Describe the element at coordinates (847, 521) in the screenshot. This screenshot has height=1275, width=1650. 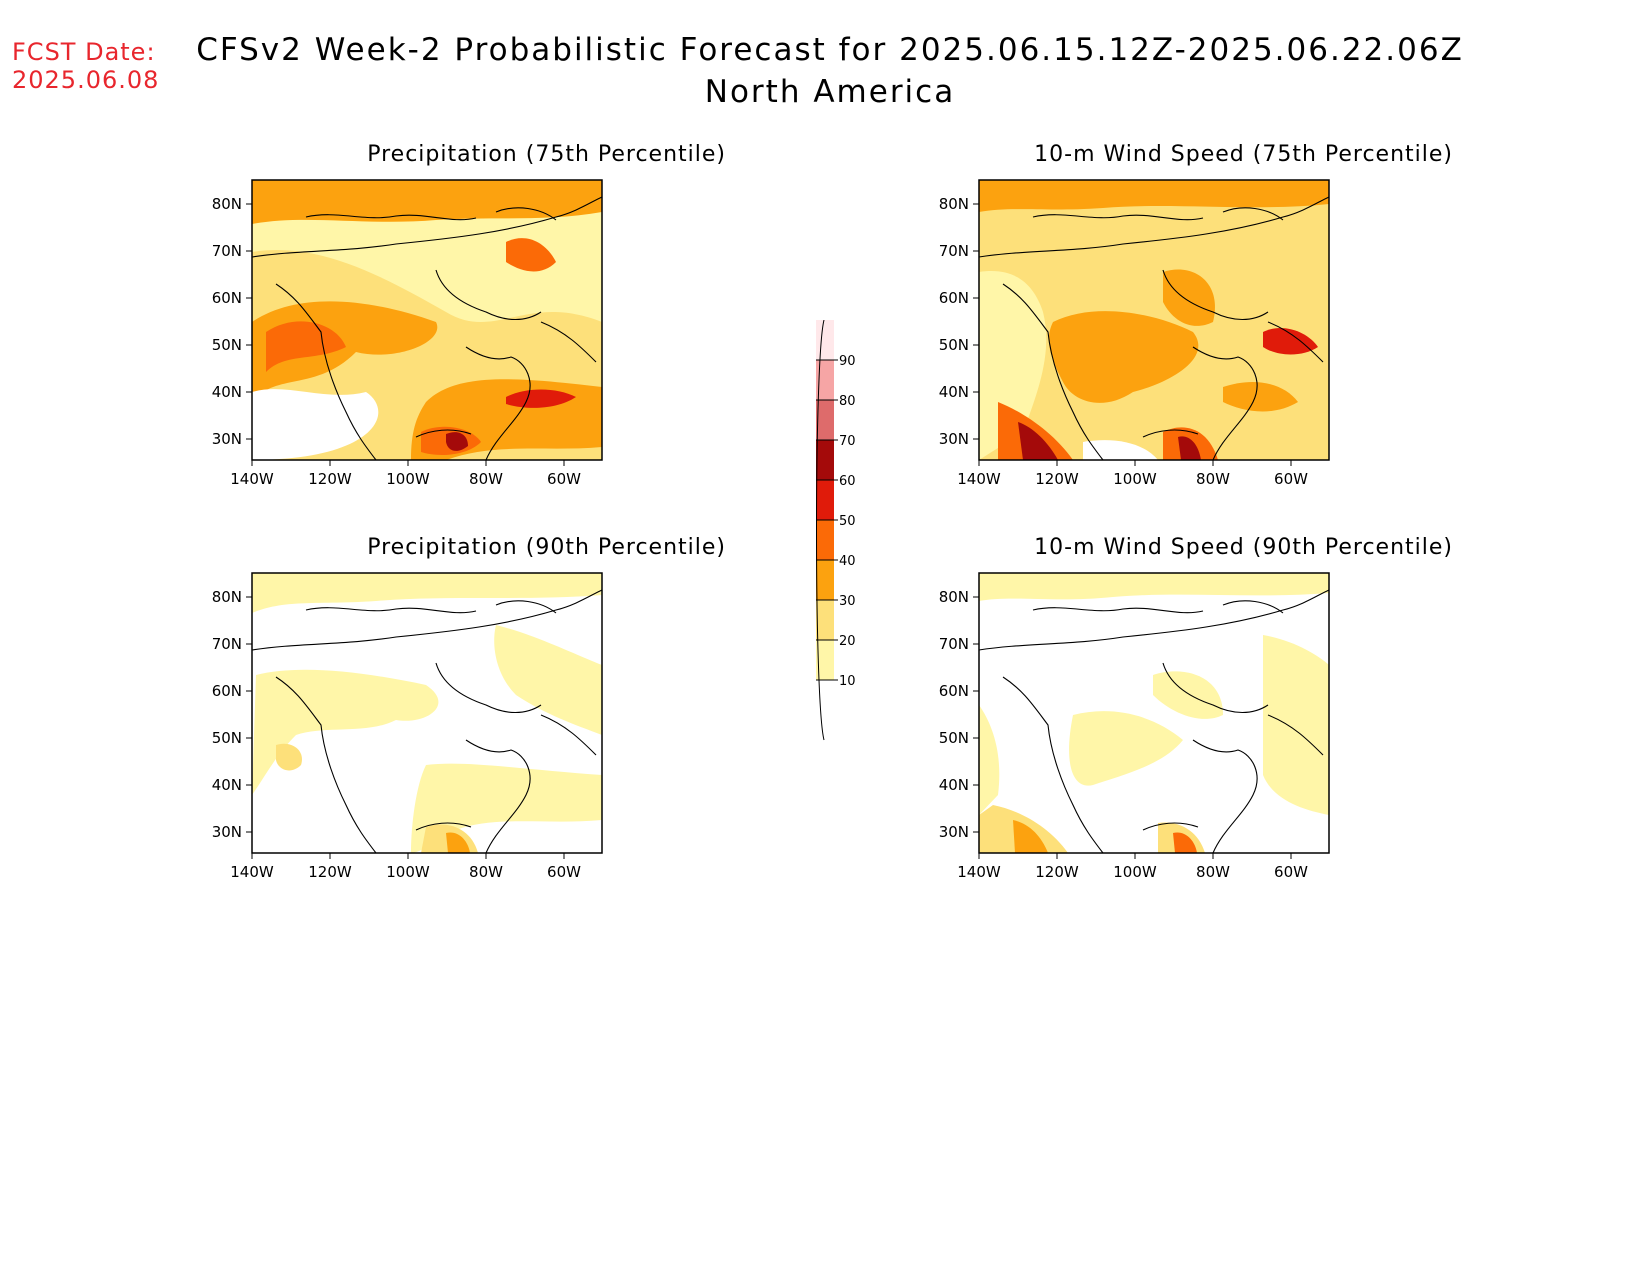
I see `legend-label: 50` at that location.